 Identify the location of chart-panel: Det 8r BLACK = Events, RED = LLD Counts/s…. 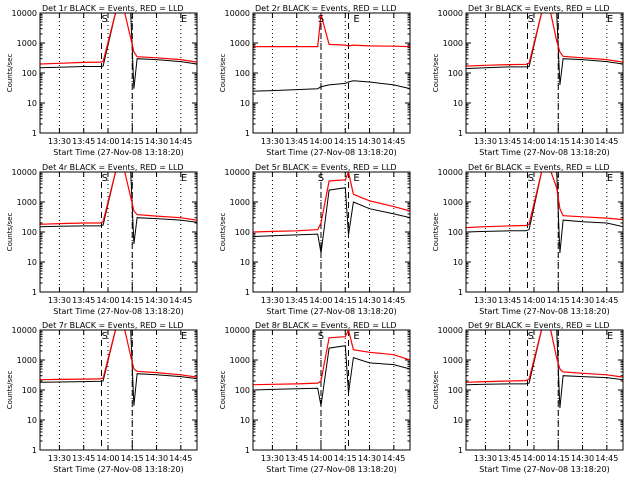
(315, 397).